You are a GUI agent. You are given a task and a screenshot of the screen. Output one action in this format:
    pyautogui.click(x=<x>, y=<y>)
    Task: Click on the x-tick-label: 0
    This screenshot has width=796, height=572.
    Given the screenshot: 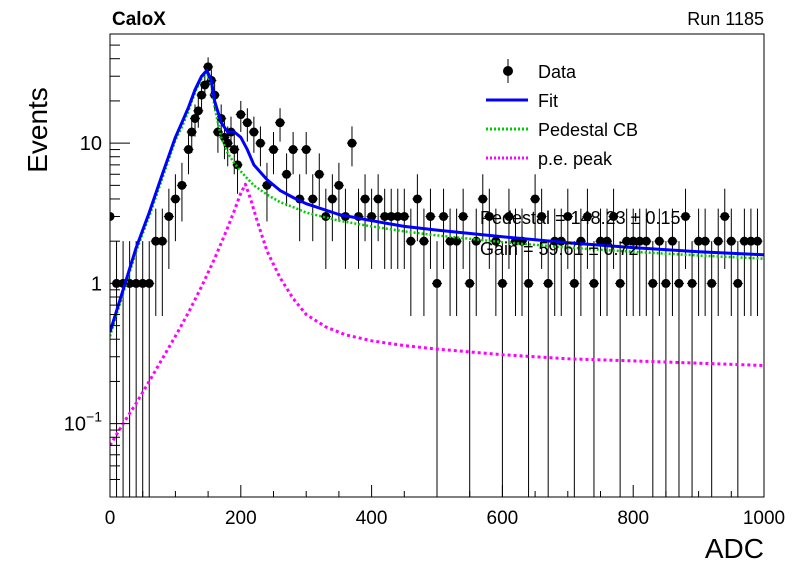 What is the action you would take?
    pyautogui.click(x=110, y=518)
    